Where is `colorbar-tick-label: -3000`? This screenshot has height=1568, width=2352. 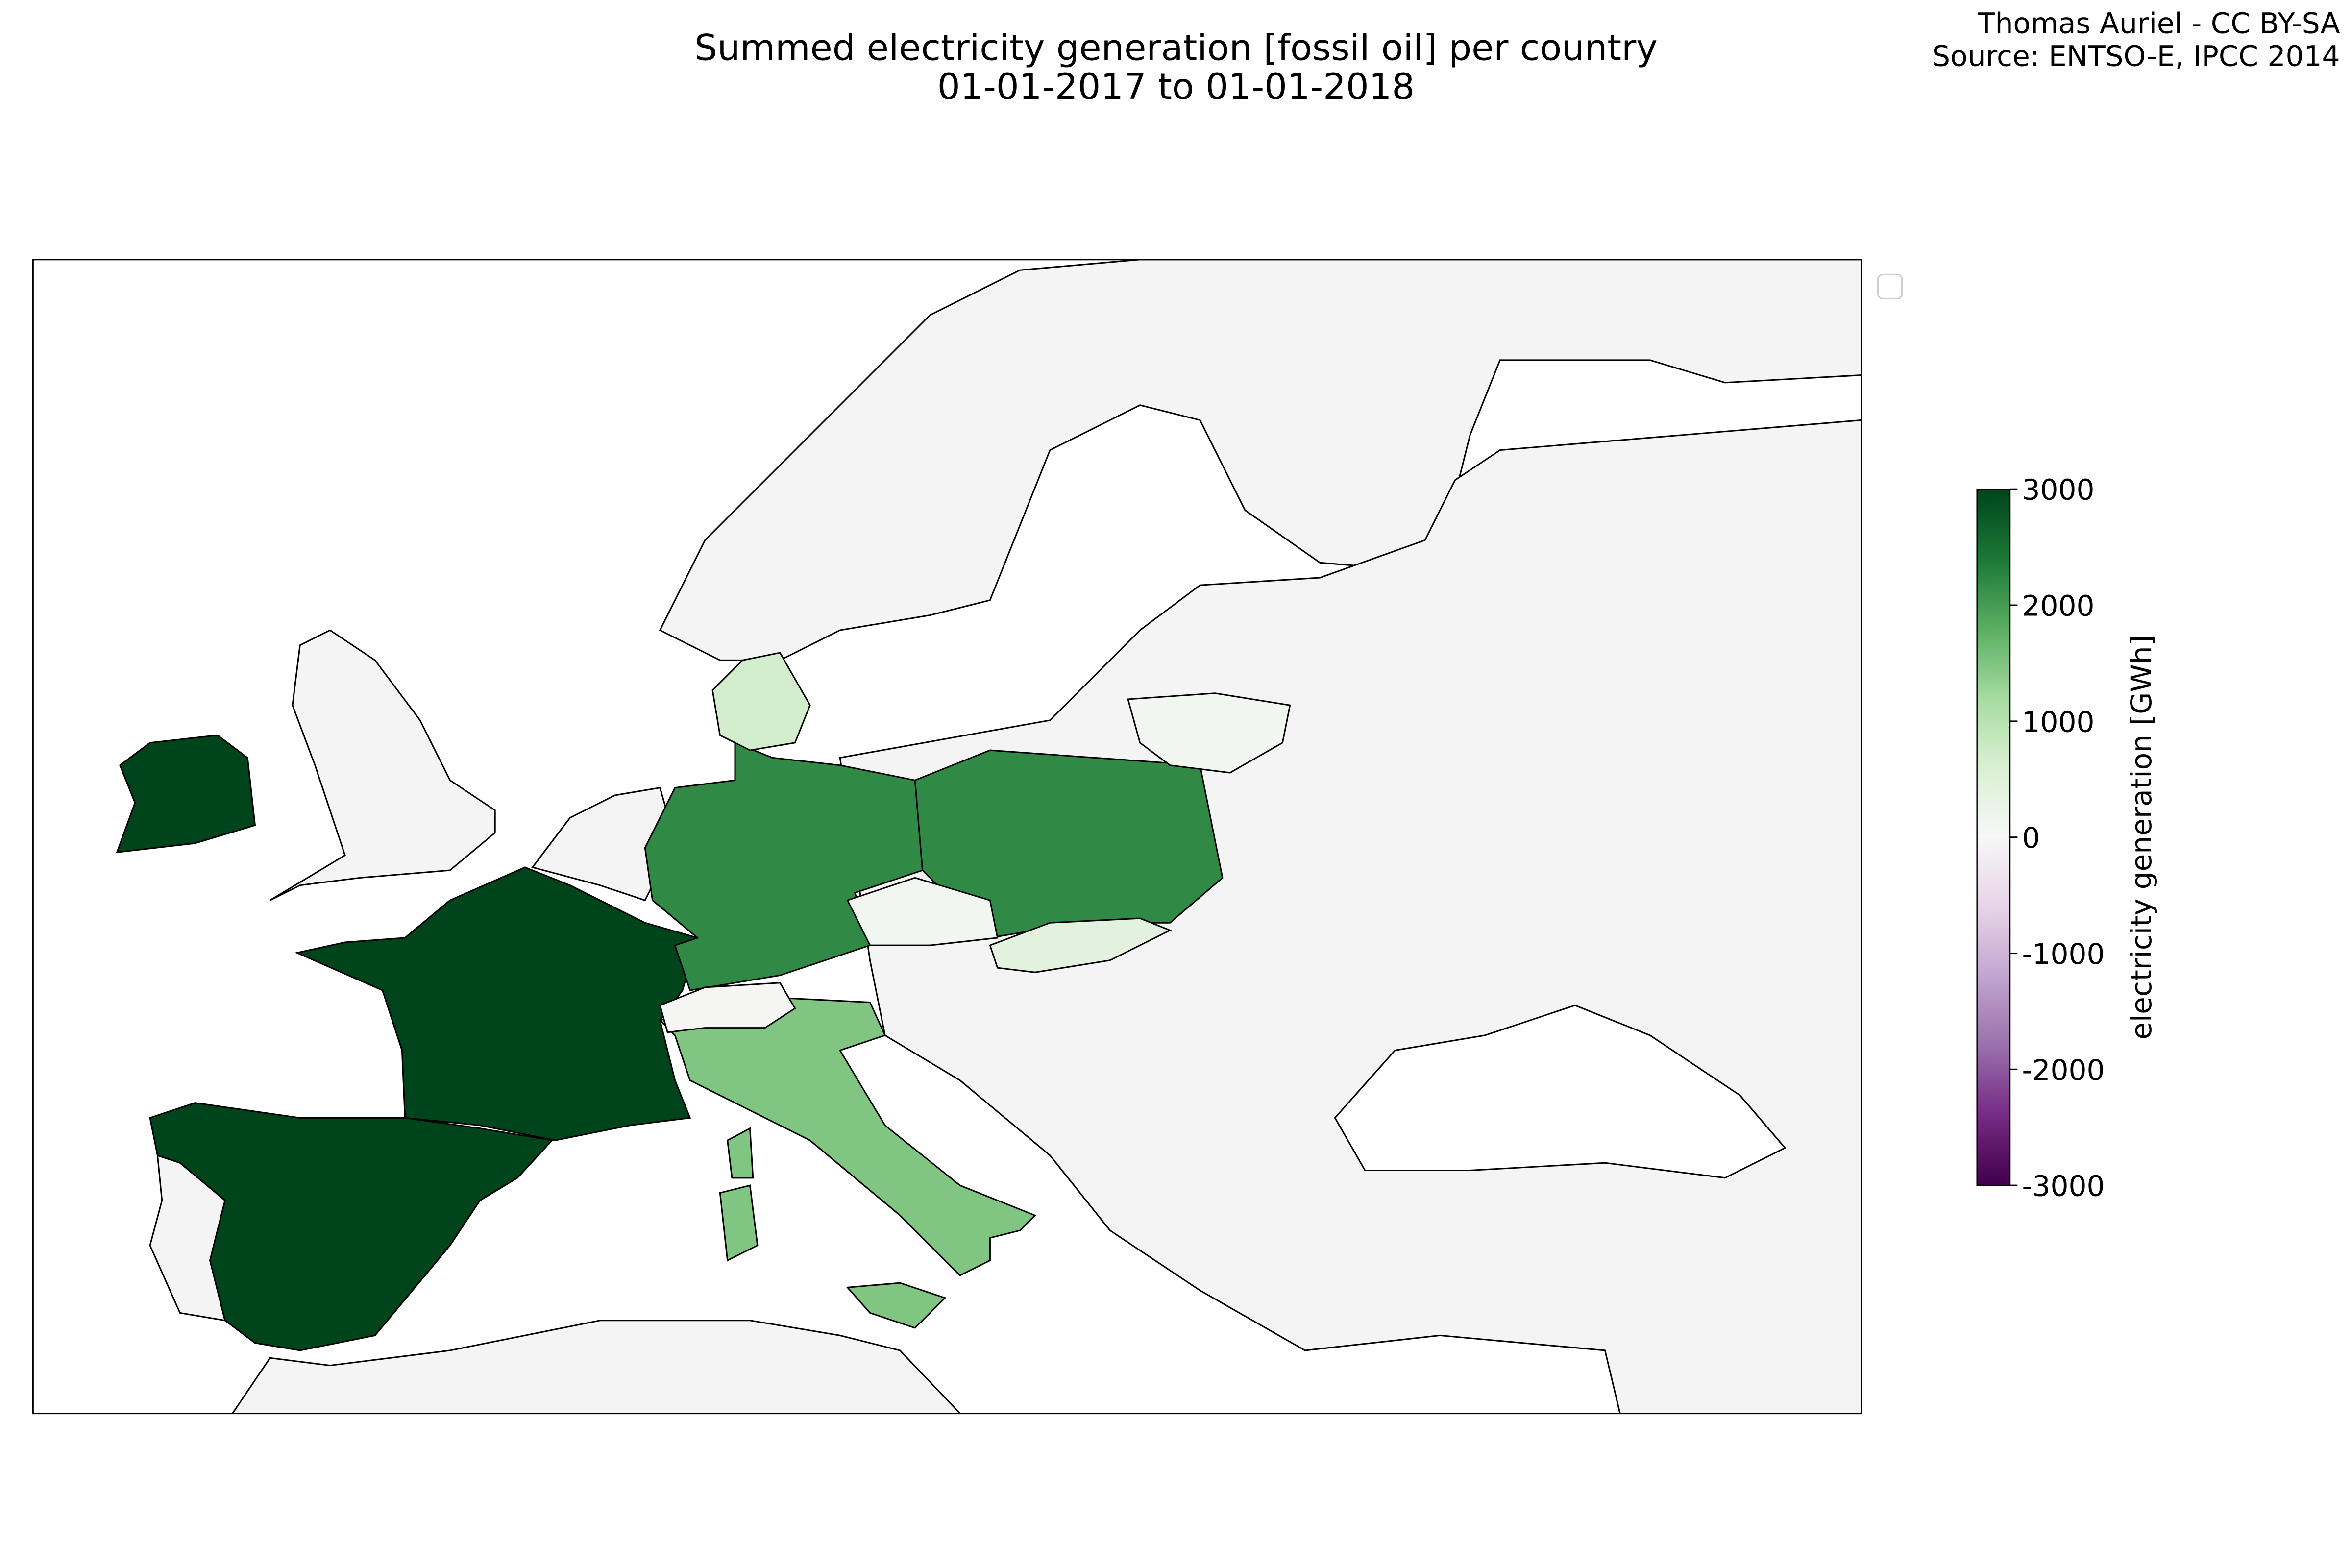
colorbar-tick-label: -3000 is located at coordinates (2063, 1186).